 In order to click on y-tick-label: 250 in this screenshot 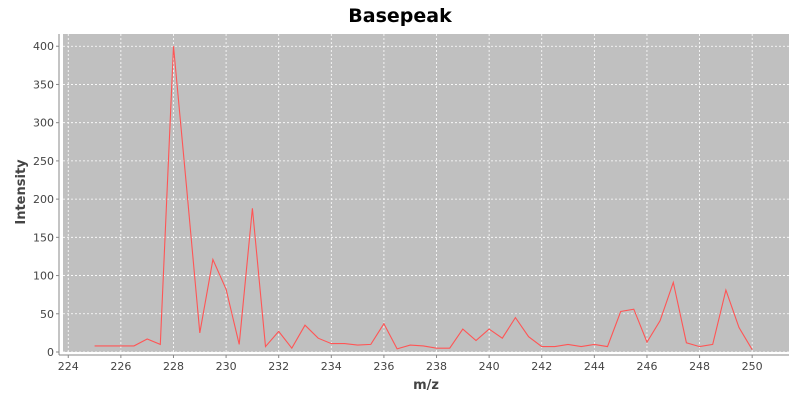, I will do `click(43, 161)`.